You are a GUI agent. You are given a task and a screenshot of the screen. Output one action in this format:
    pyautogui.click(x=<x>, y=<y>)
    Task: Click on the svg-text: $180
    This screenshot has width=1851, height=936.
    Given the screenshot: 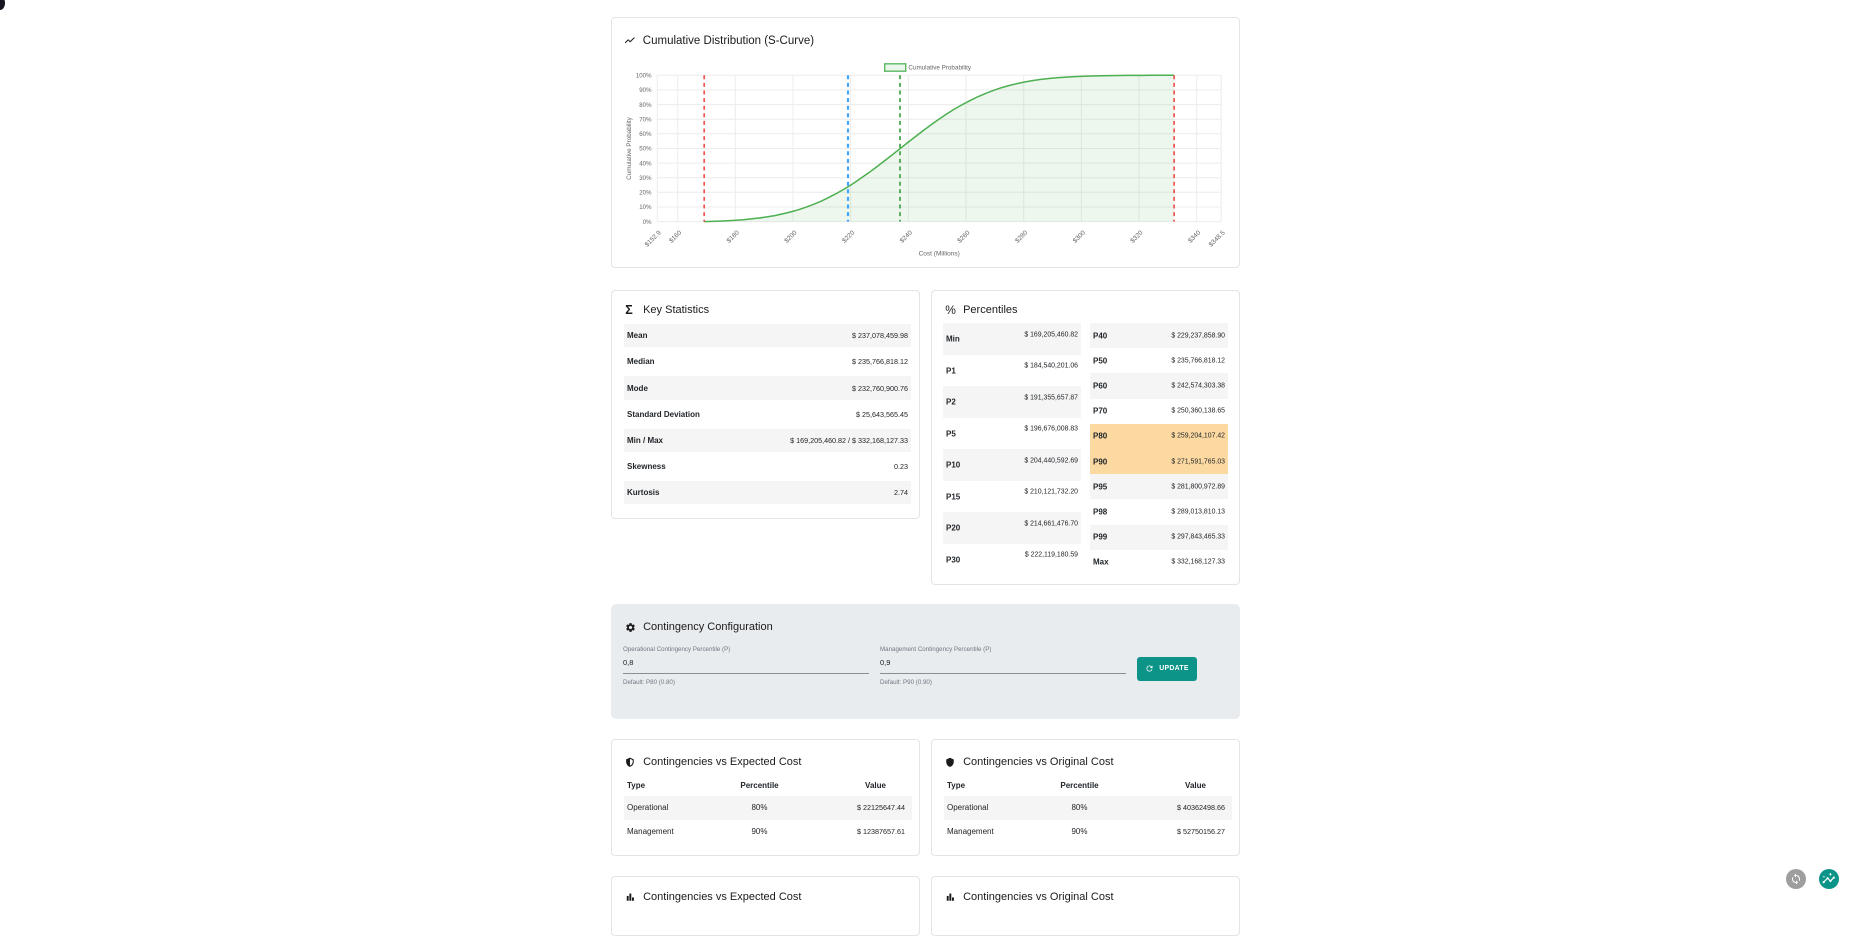 What is the action you would take?
    pyautogui.click(x=733, y=236)
    